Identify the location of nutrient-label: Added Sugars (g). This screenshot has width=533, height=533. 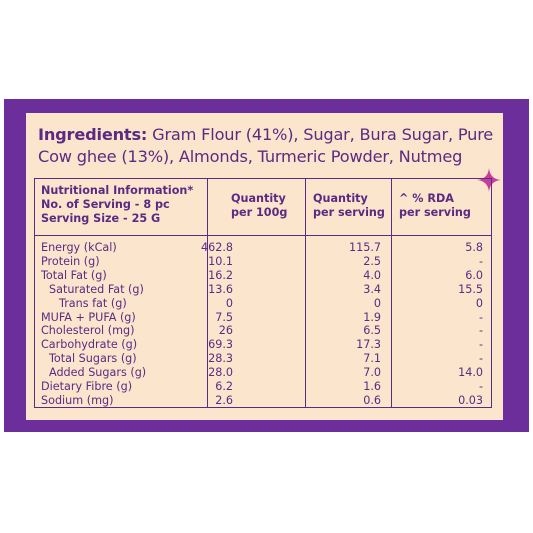
(98, 373).